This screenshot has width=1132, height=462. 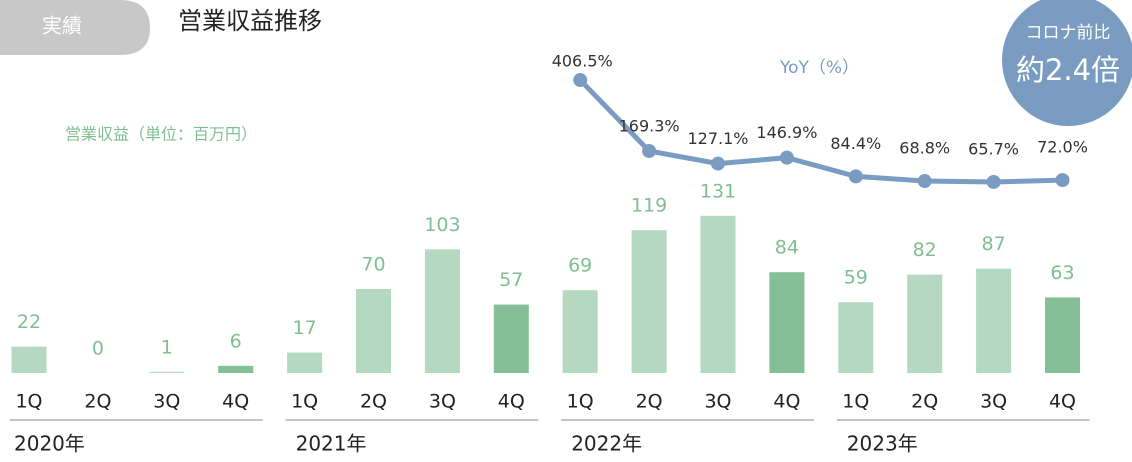 What do you see at coordinates (649, 206) in the screenshot?
I see `bar-value-label: 119` at bounding box center [649, 206].